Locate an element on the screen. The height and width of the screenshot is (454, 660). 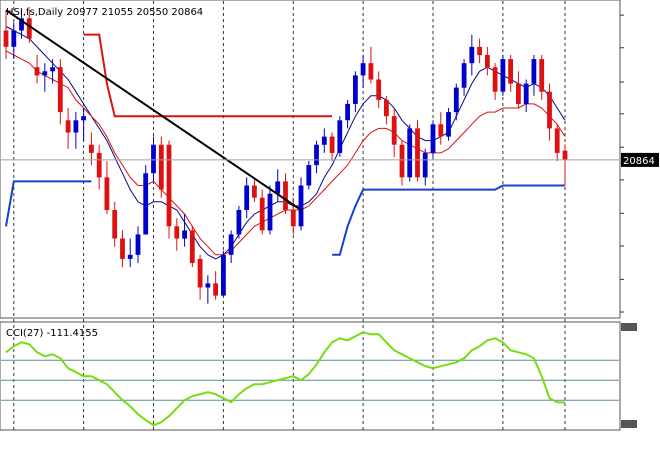
current-price-box is located at coordinates (640, 159).